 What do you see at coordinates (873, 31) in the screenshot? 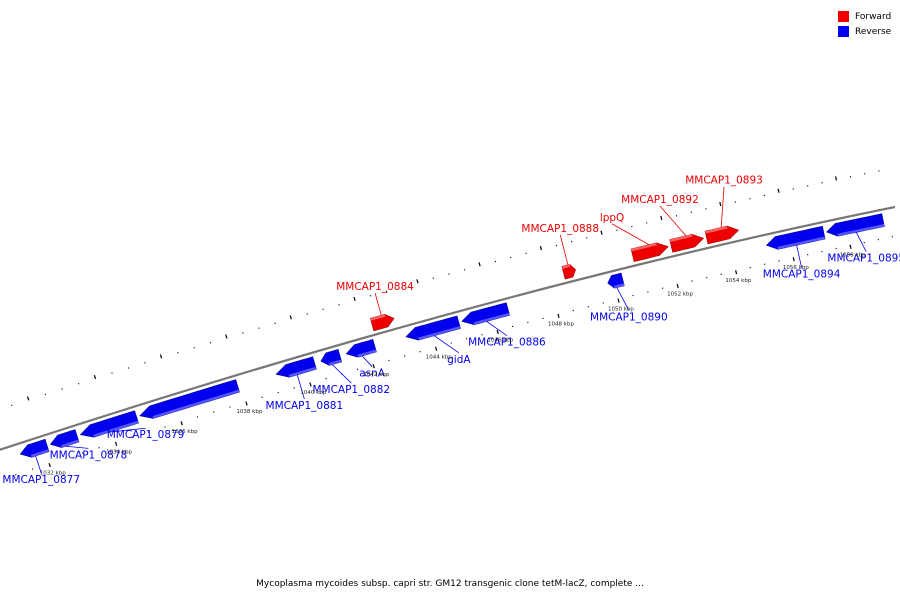
I see `legend-reverse-label: Reverse` at bounding box center [873, 31].